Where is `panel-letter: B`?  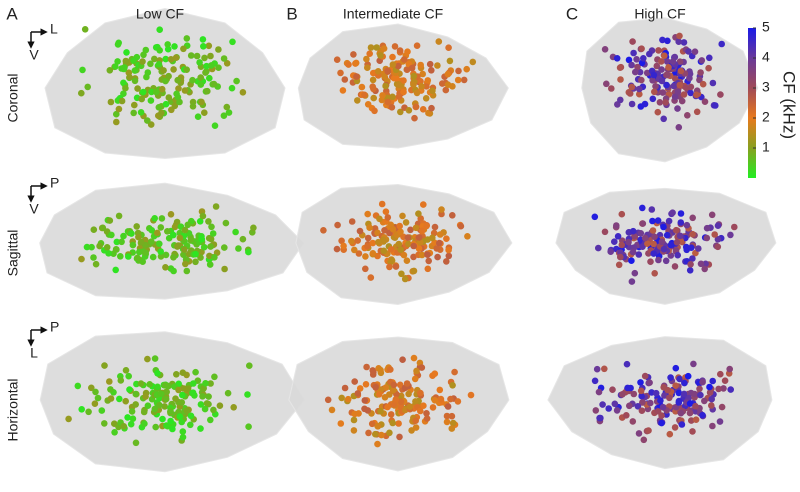 panel-letter: B is located at coordinates (291, 13).